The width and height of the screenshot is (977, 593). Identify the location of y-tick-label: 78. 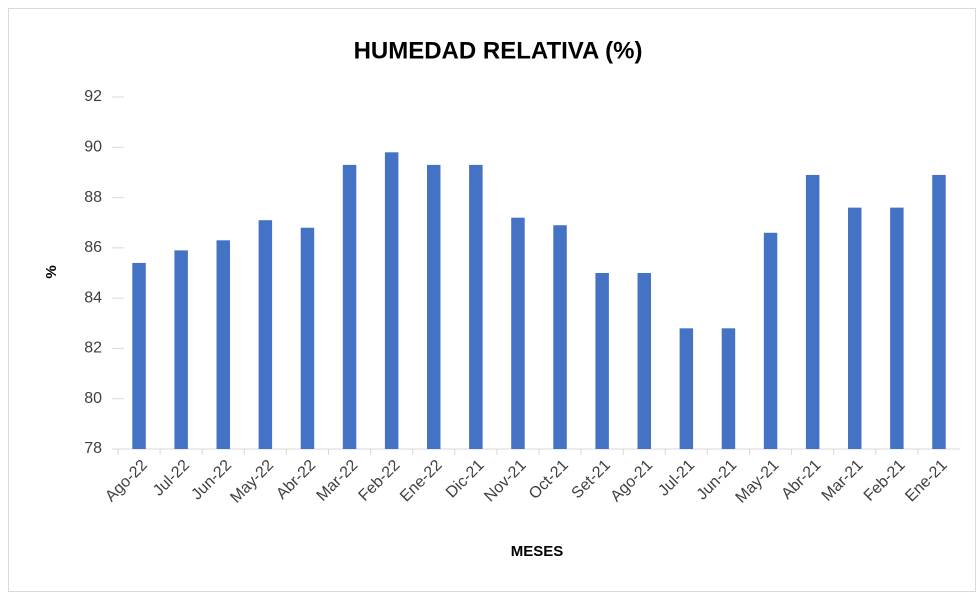
(93, 448).